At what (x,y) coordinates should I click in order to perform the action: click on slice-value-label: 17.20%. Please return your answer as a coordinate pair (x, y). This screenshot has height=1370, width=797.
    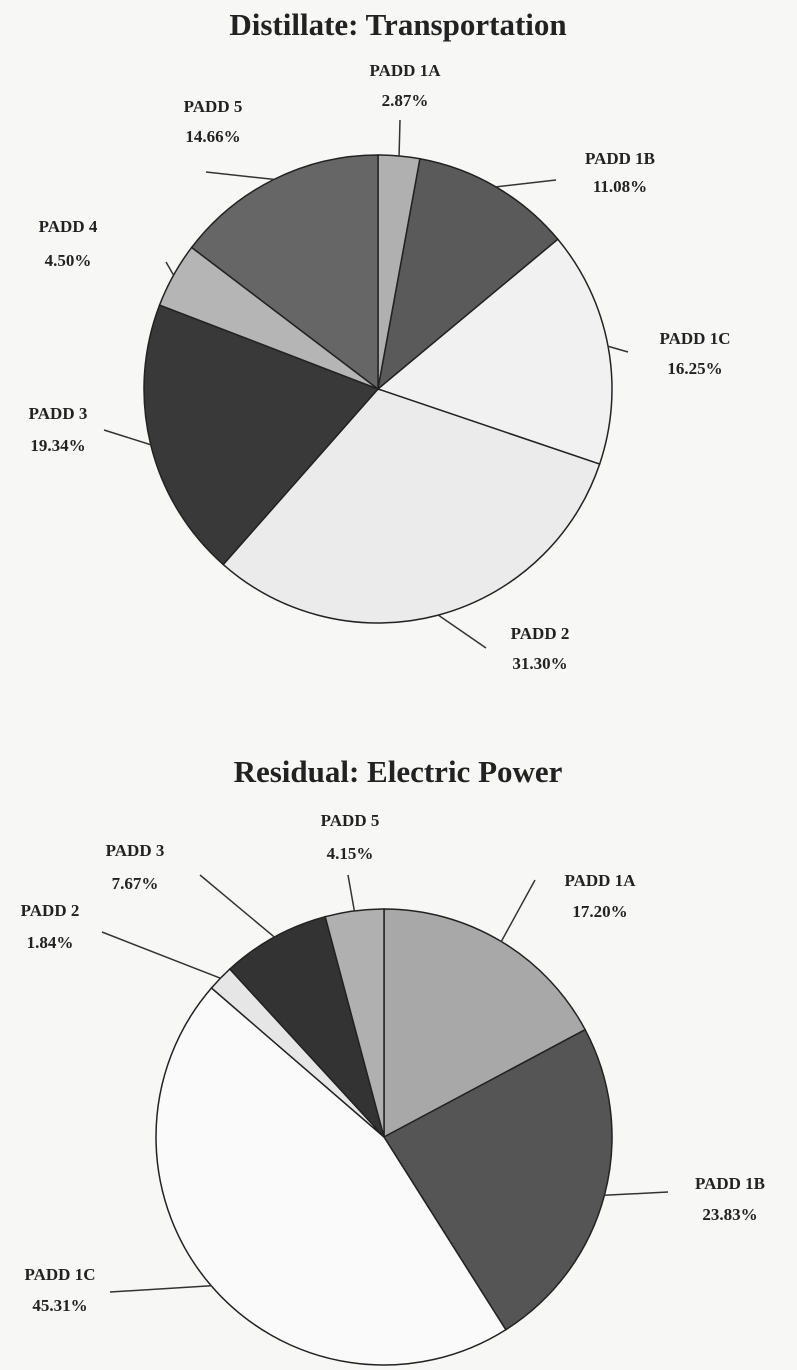
    Looking at the image, I should click on (599, 911).